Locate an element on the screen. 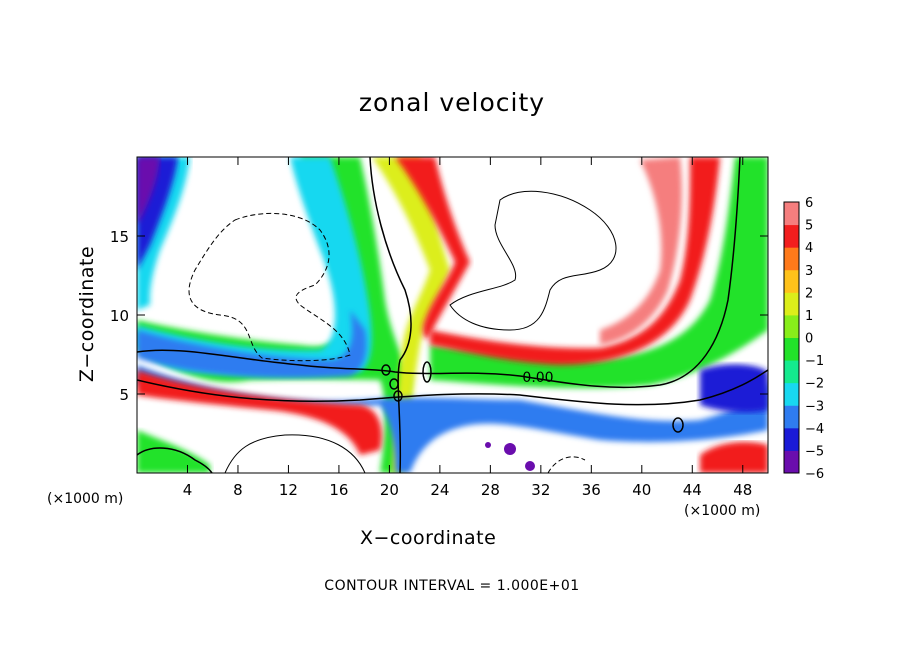  field-right-red is located at coordinates (575, 261).